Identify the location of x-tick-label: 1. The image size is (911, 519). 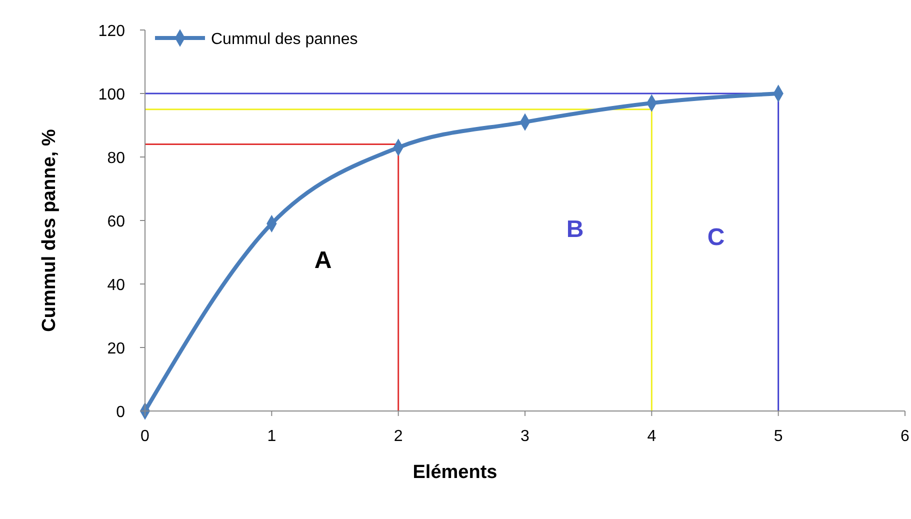
(271, 436).